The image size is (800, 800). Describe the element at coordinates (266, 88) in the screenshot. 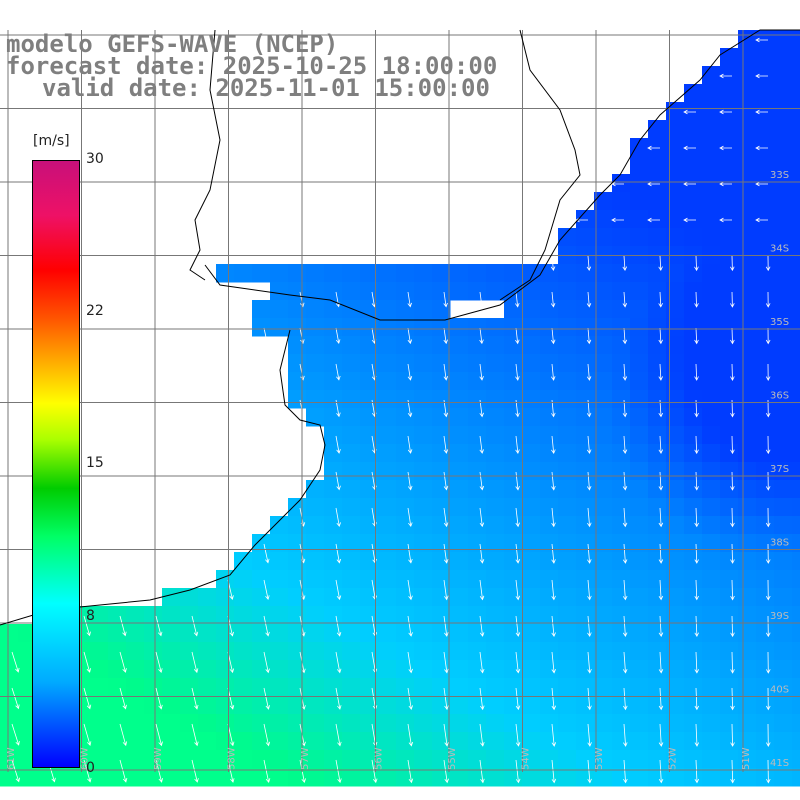

I see `title-valid-date: valid date: 2025-11-01 15:00:00` at that location.